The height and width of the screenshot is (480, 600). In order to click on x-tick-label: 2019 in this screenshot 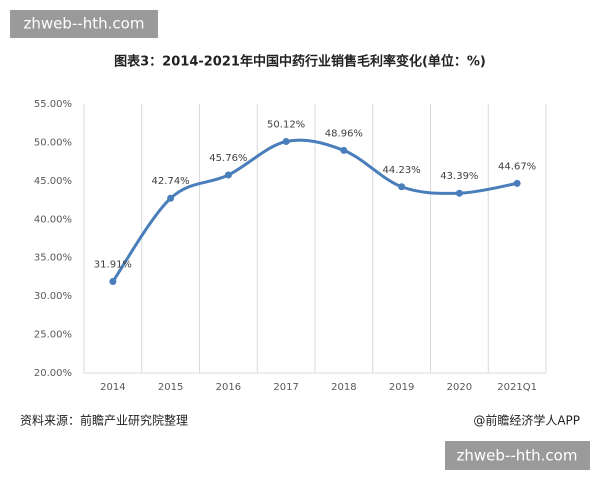, I will do `click(401, 387)`.